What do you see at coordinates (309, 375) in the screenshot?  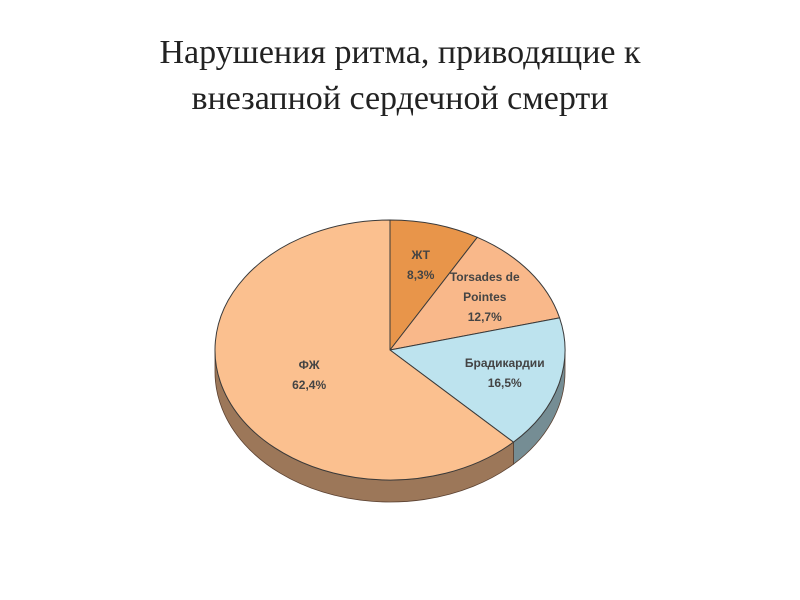 I see `slice-label: ФЖ 62,4%` at bounding box center [309, 375].